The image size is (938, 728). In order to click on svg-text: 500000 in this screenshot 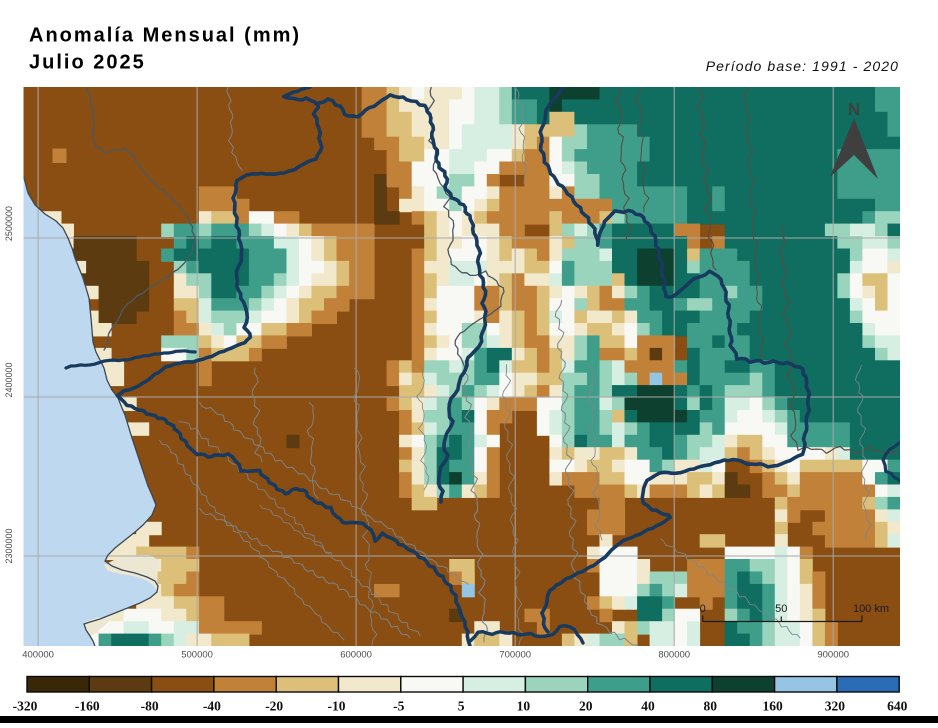, I will do `click(197, 655)`.